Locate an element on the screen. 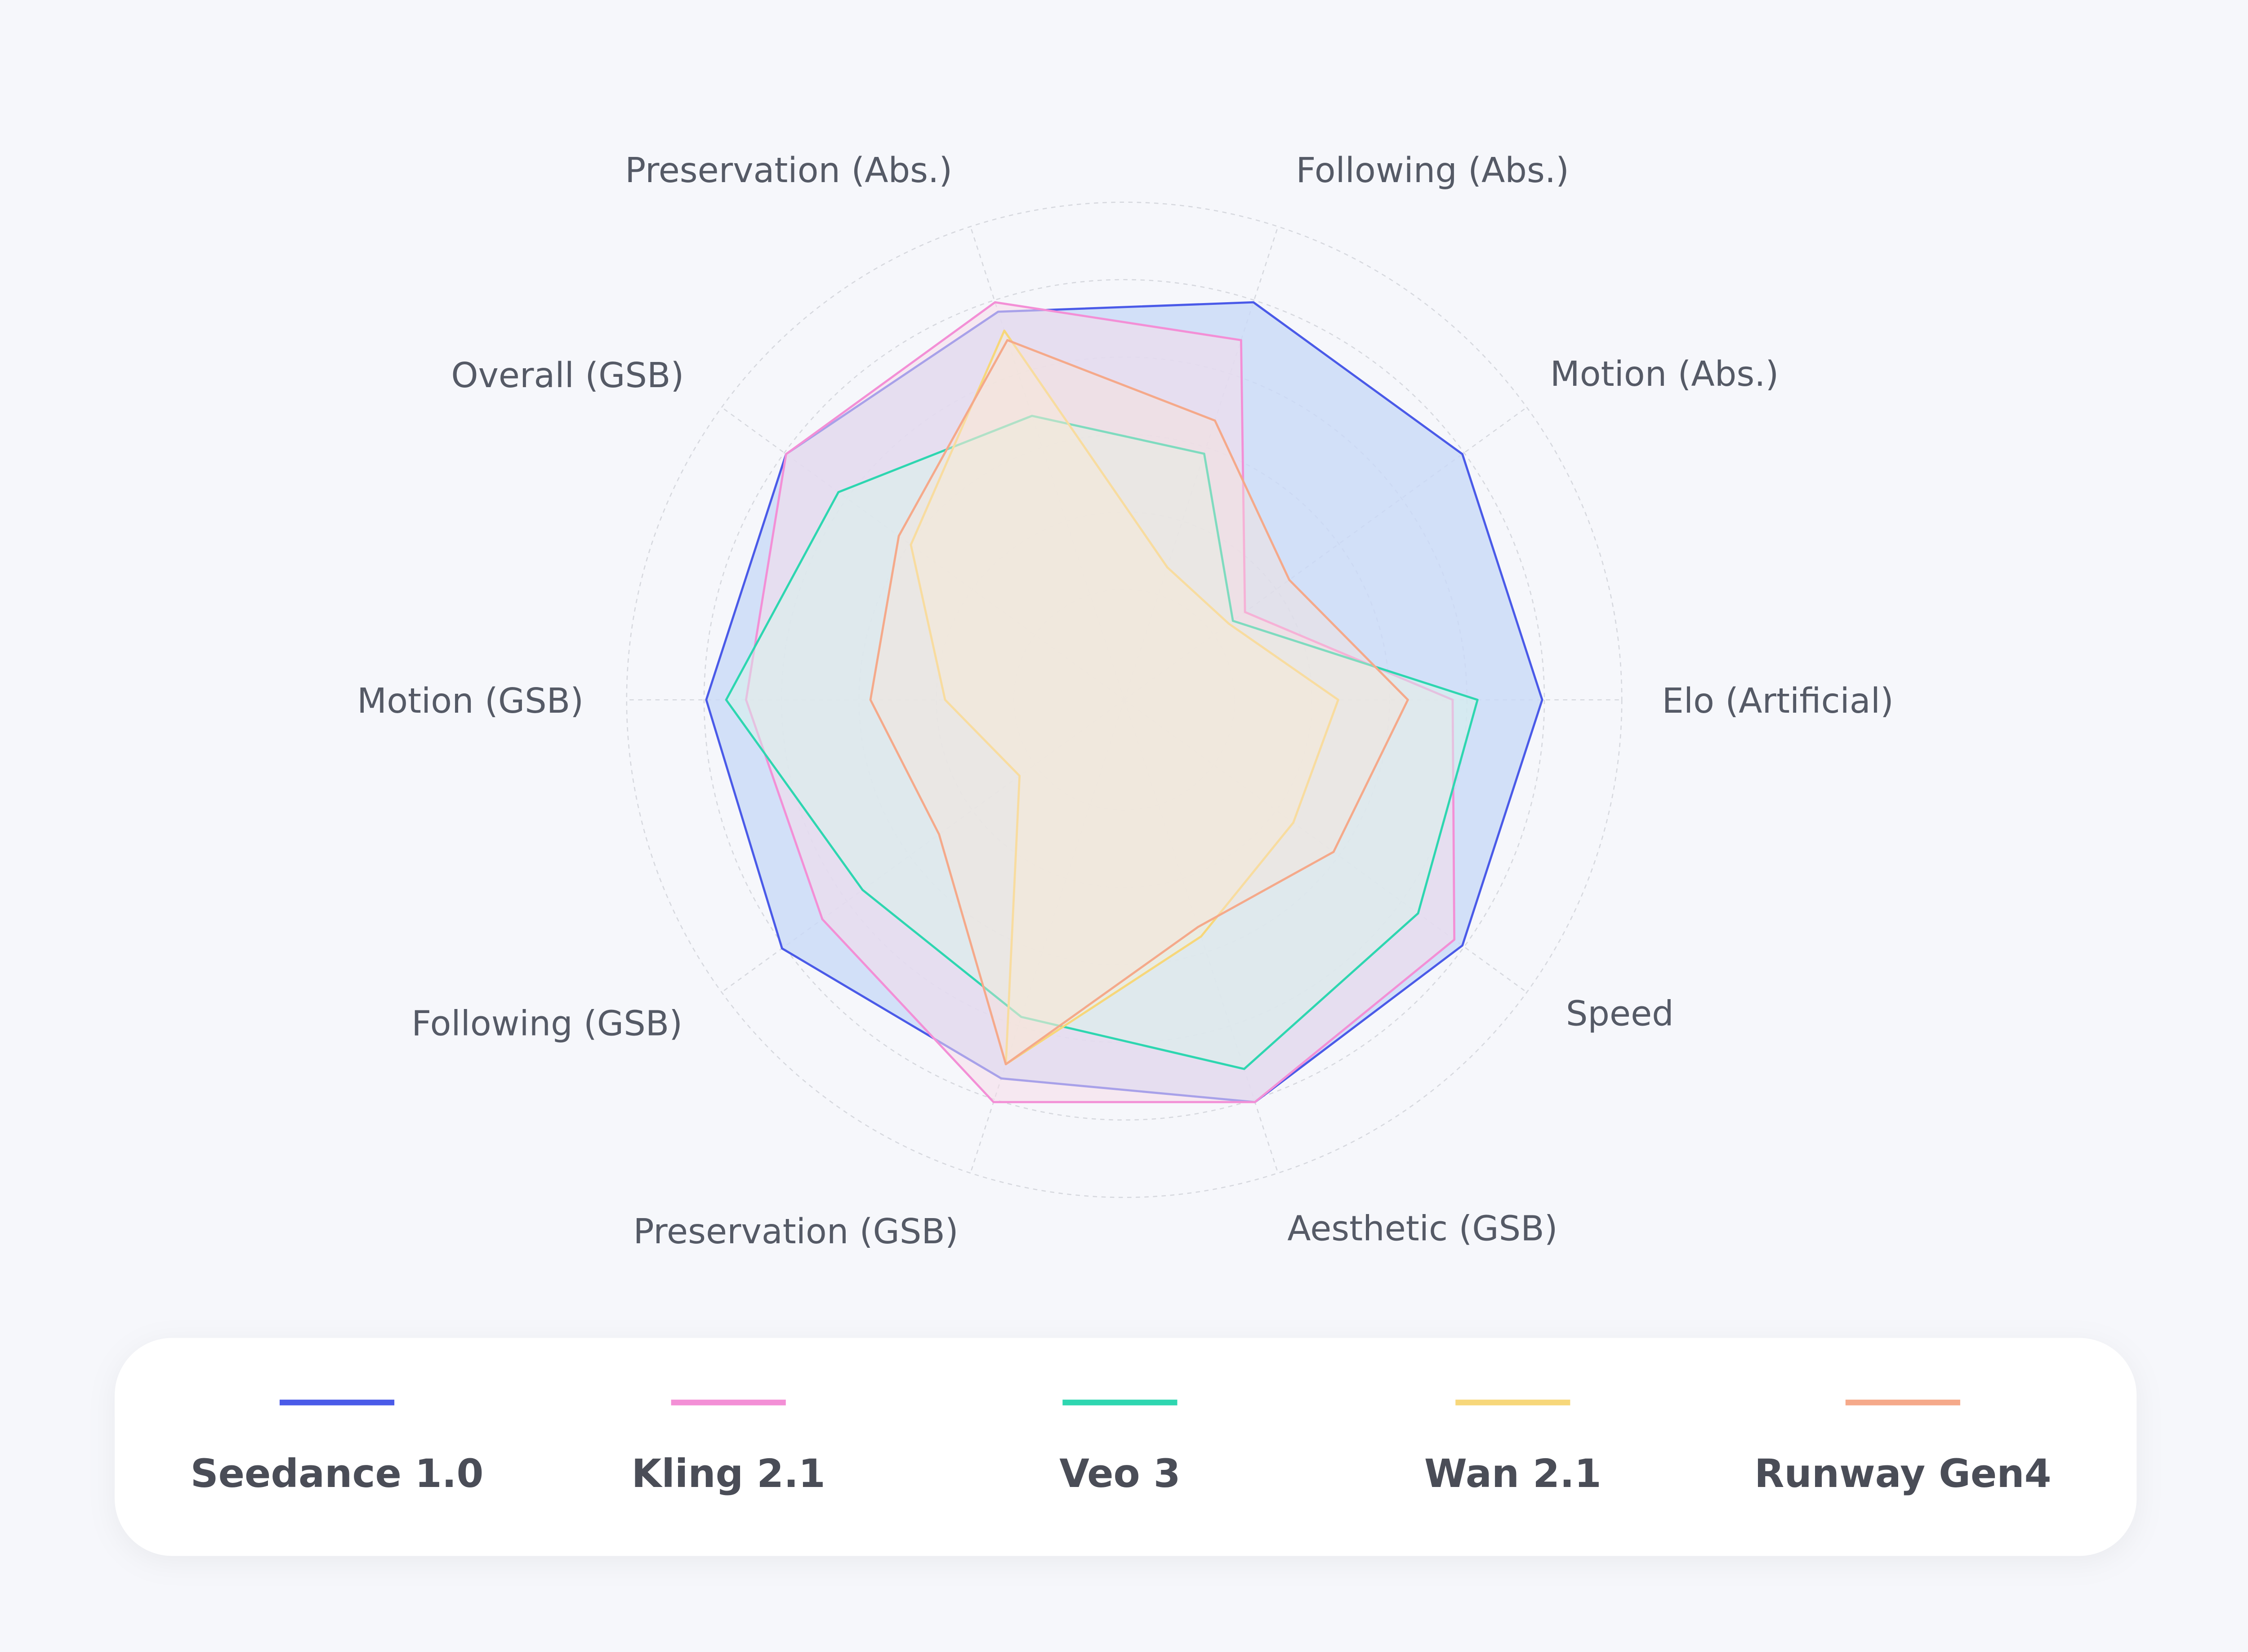 This screenshot has height=1652, width=2248. legend-box is located at coordinates (1126, 1447).